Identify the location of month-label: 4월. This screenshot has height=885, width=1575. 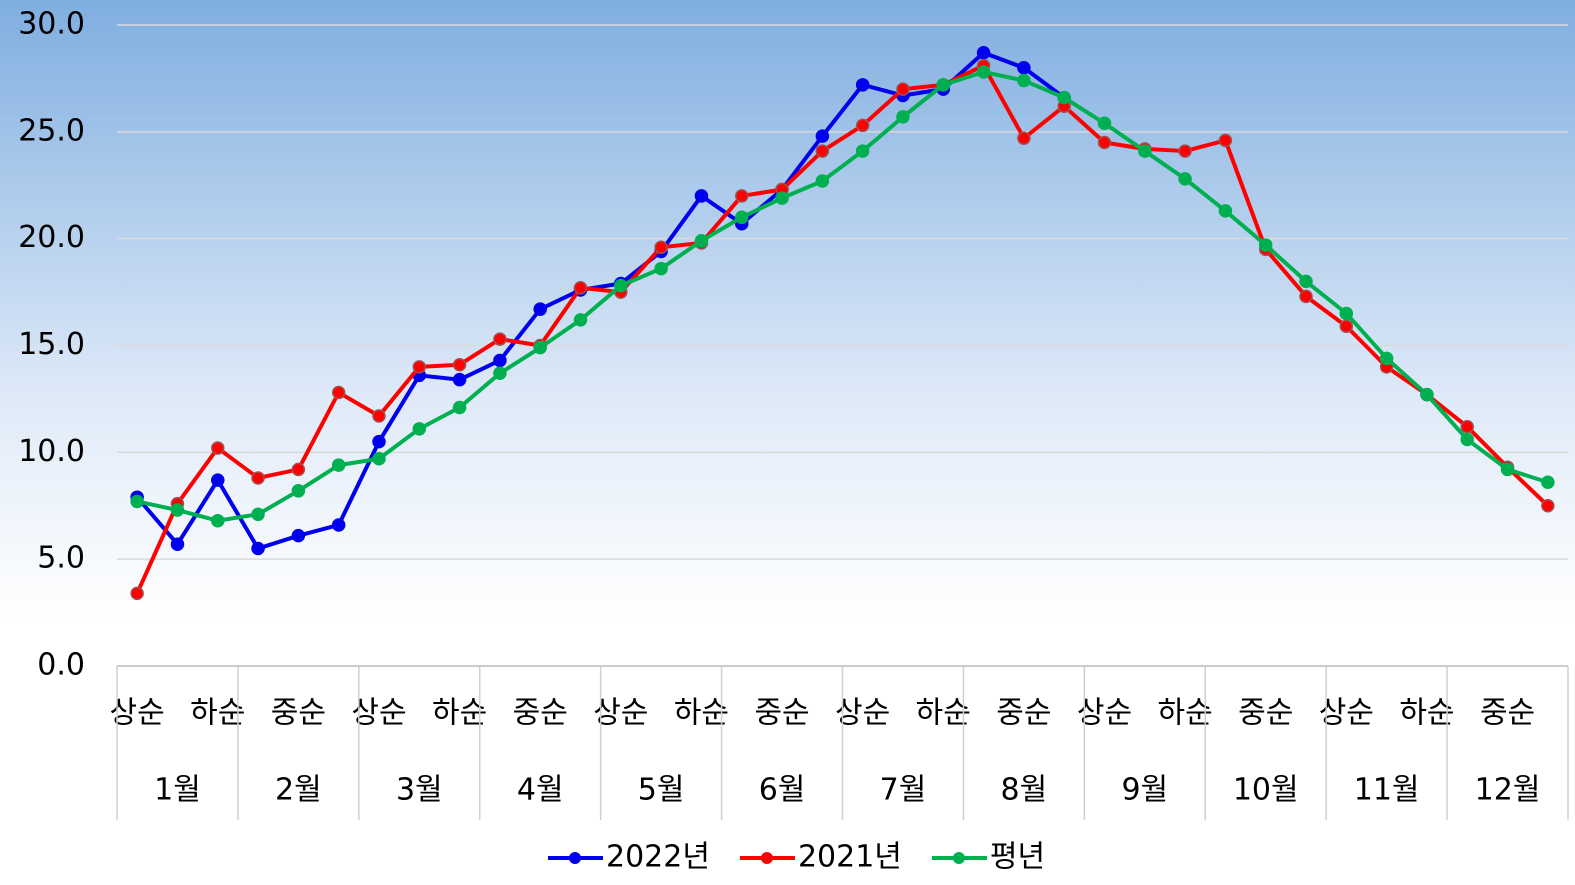
(540, 790).